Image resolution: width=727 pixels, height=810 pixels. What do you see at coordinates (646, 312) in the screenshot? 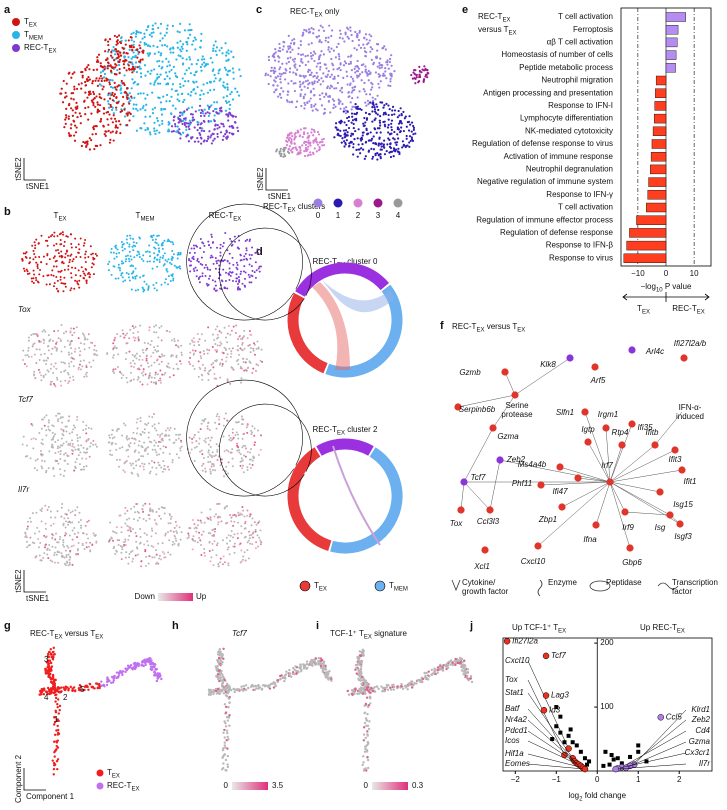
I see `label-part: EX` at bounding box center [646, 312].